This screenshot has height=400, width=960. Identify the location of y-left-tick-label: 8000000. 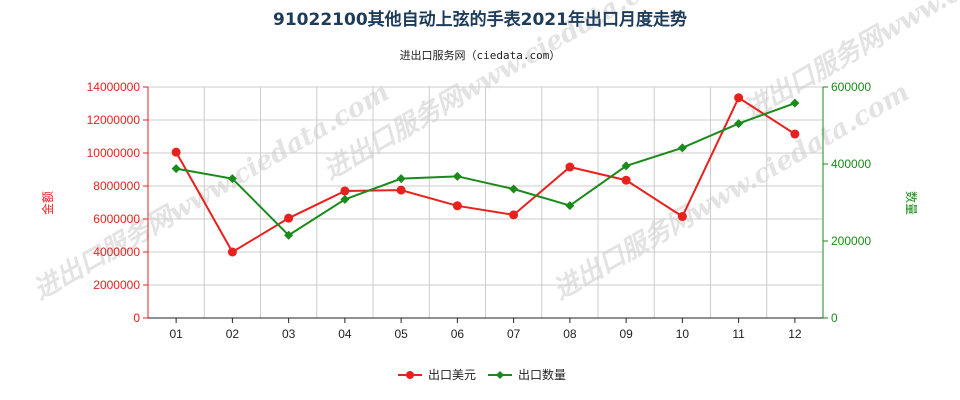
(116, 186).